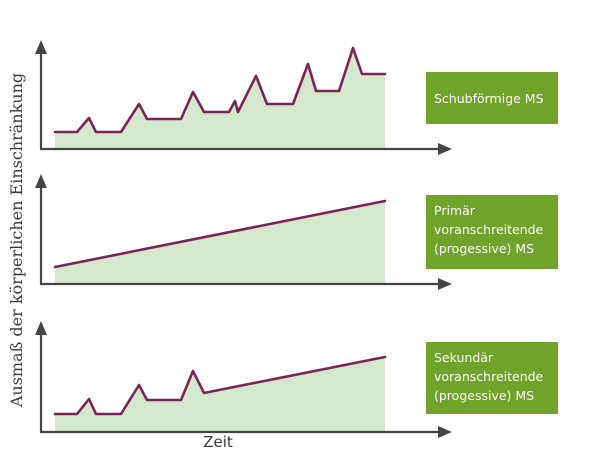  Describe the element at coordinates (218, 442) in the screenshot. I see `x-axis-title: Zeit` at that location.